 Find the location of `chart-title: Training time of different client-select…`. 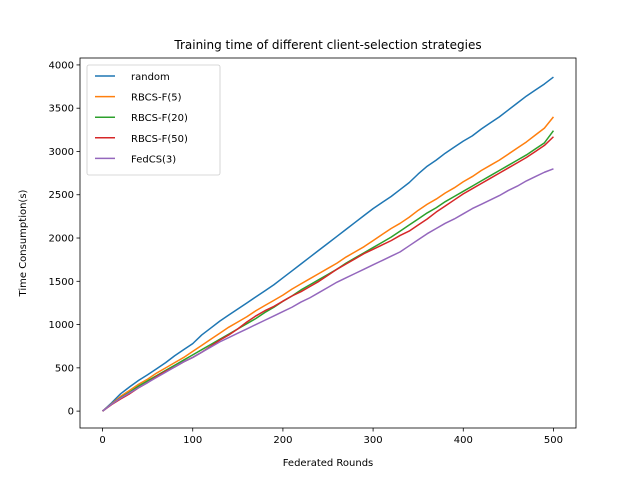

chart-title: Training time of different client-select… is located at coordinates (327, 45).